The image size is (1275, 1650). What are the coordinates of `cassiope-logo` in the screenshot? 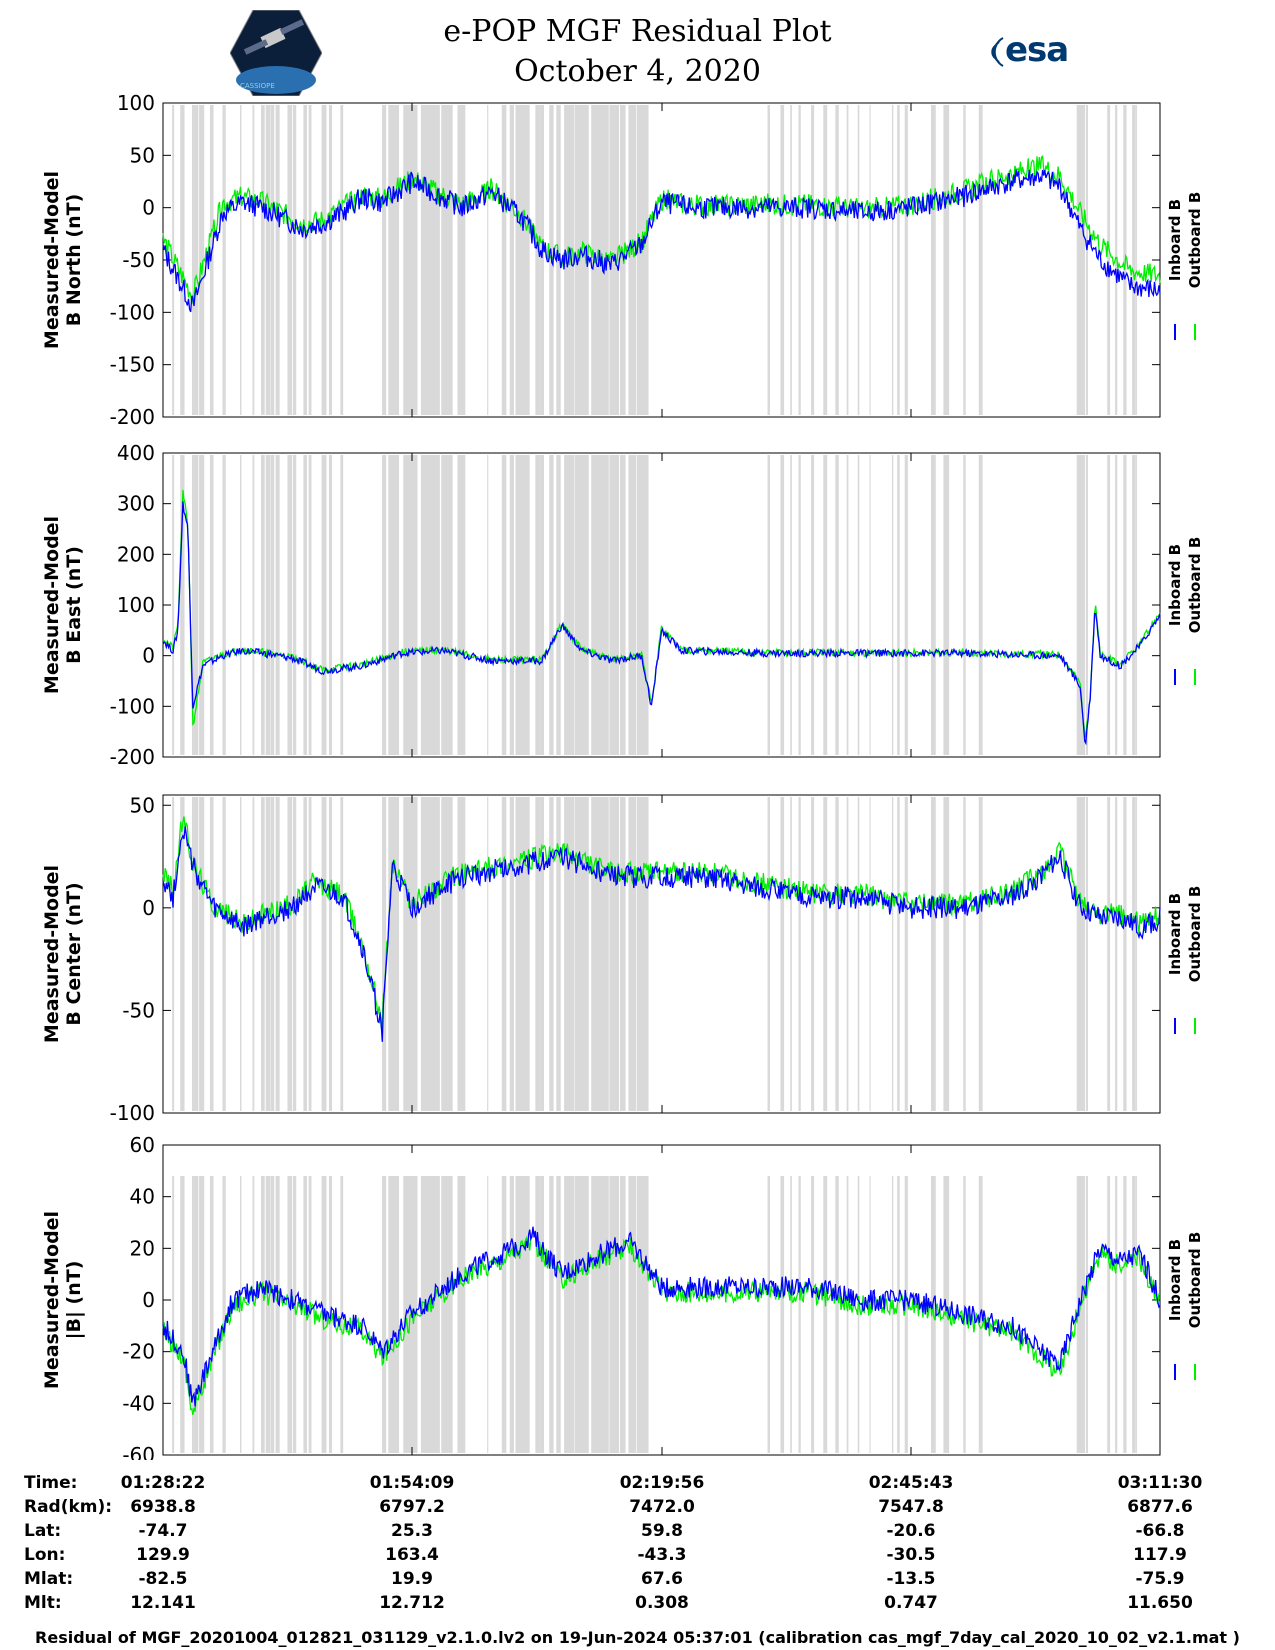 It's located at (276, 53).